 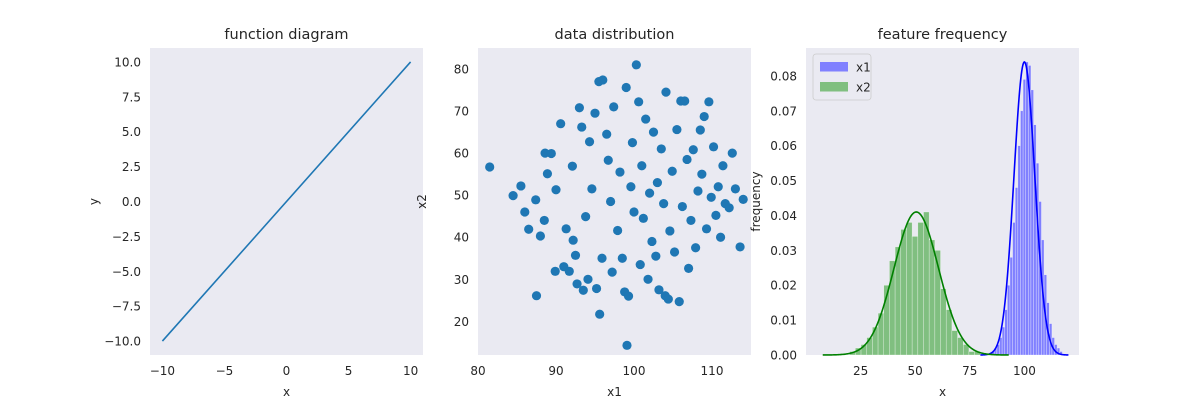 What do you see at coordinates (596, 371) in the screenshot?
I see `x-axis-ticks: 80 90 100 110` at bounding box center [596, 371].